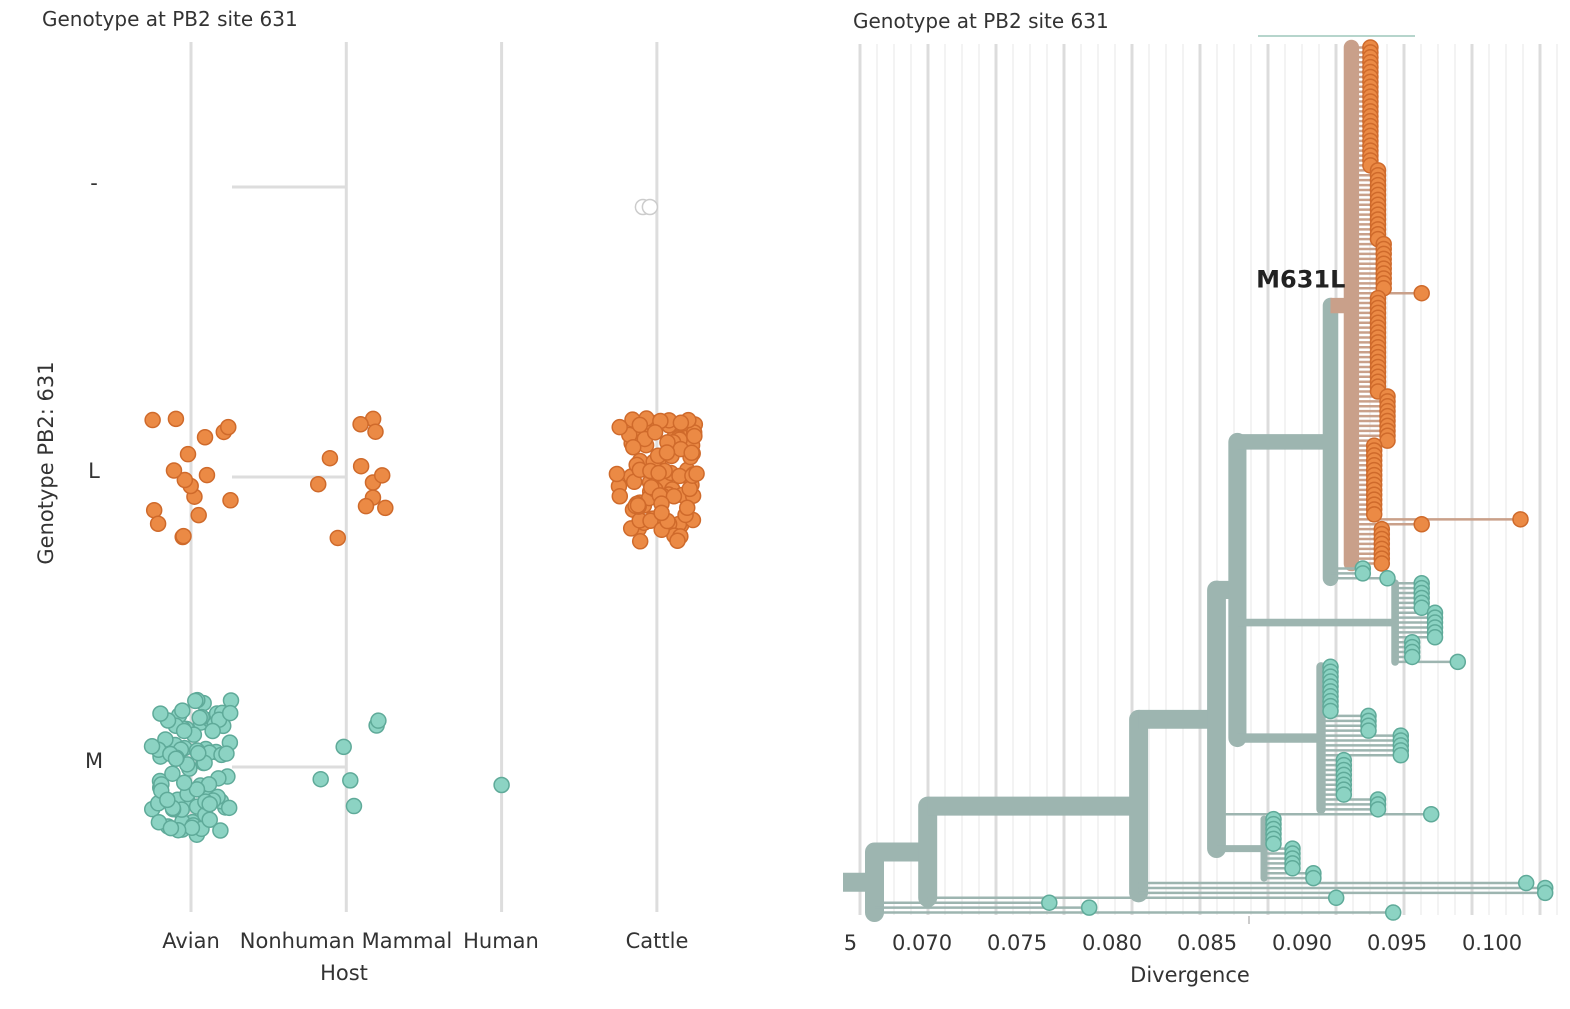  I want to click on data-point-human-M, so click(501, 785).